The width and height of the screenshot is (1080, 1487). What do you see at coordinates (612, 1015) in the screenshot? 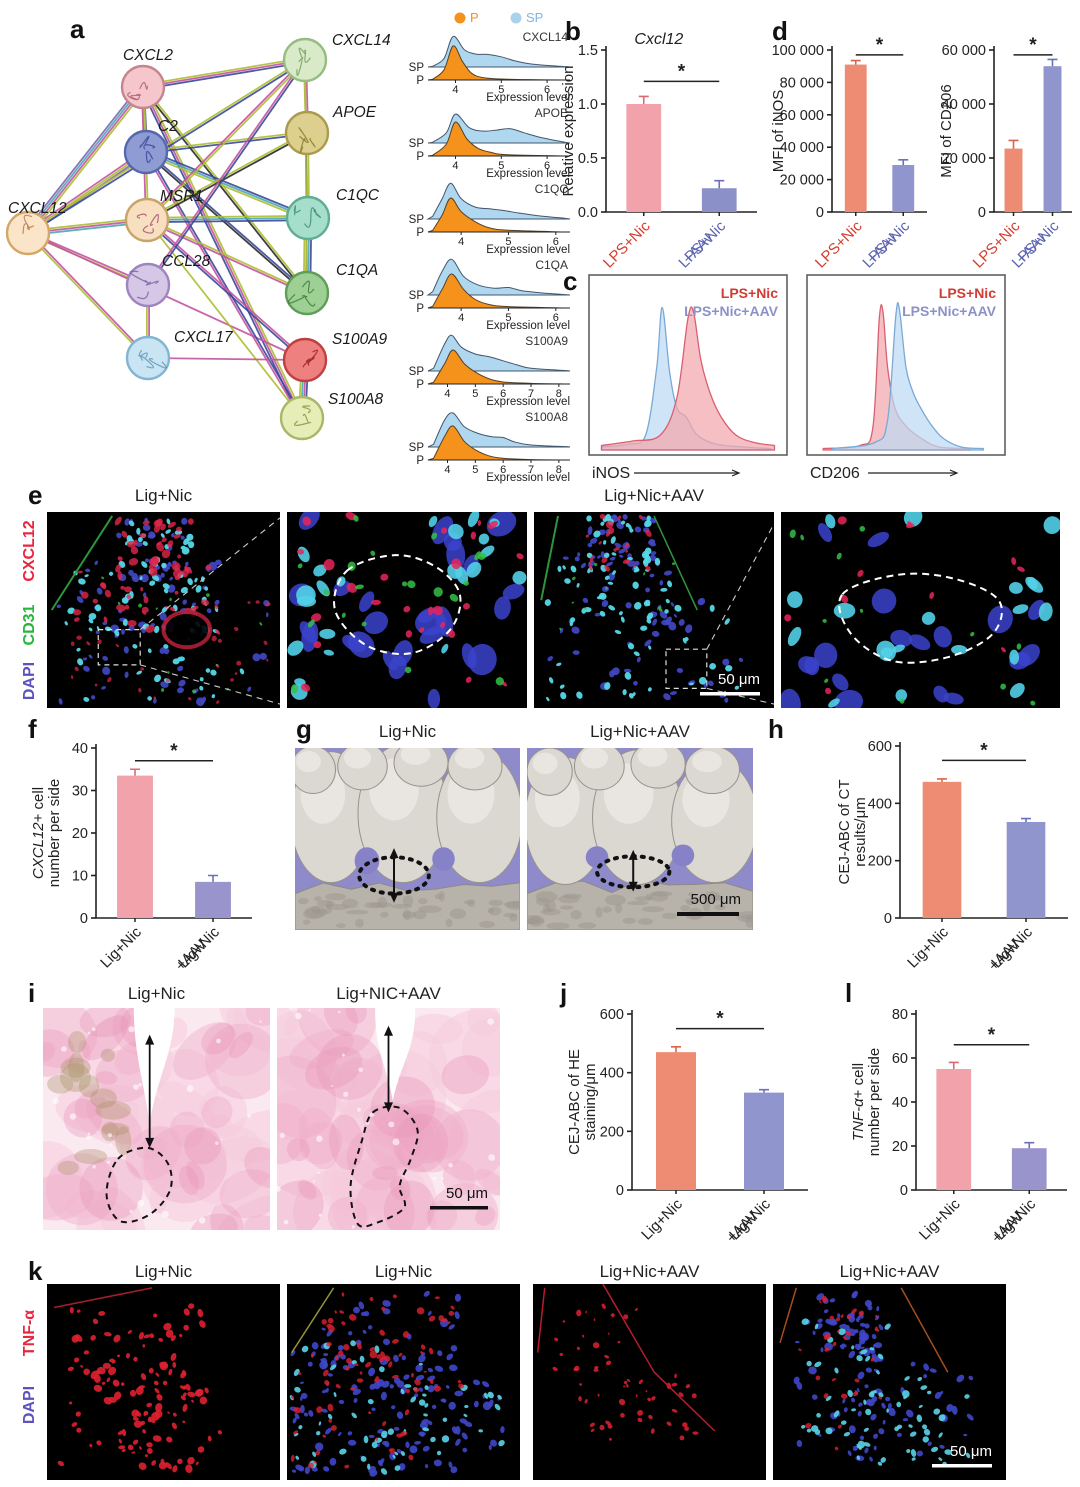
I see `svg-text: 600` at bounding box center [612, 1015].